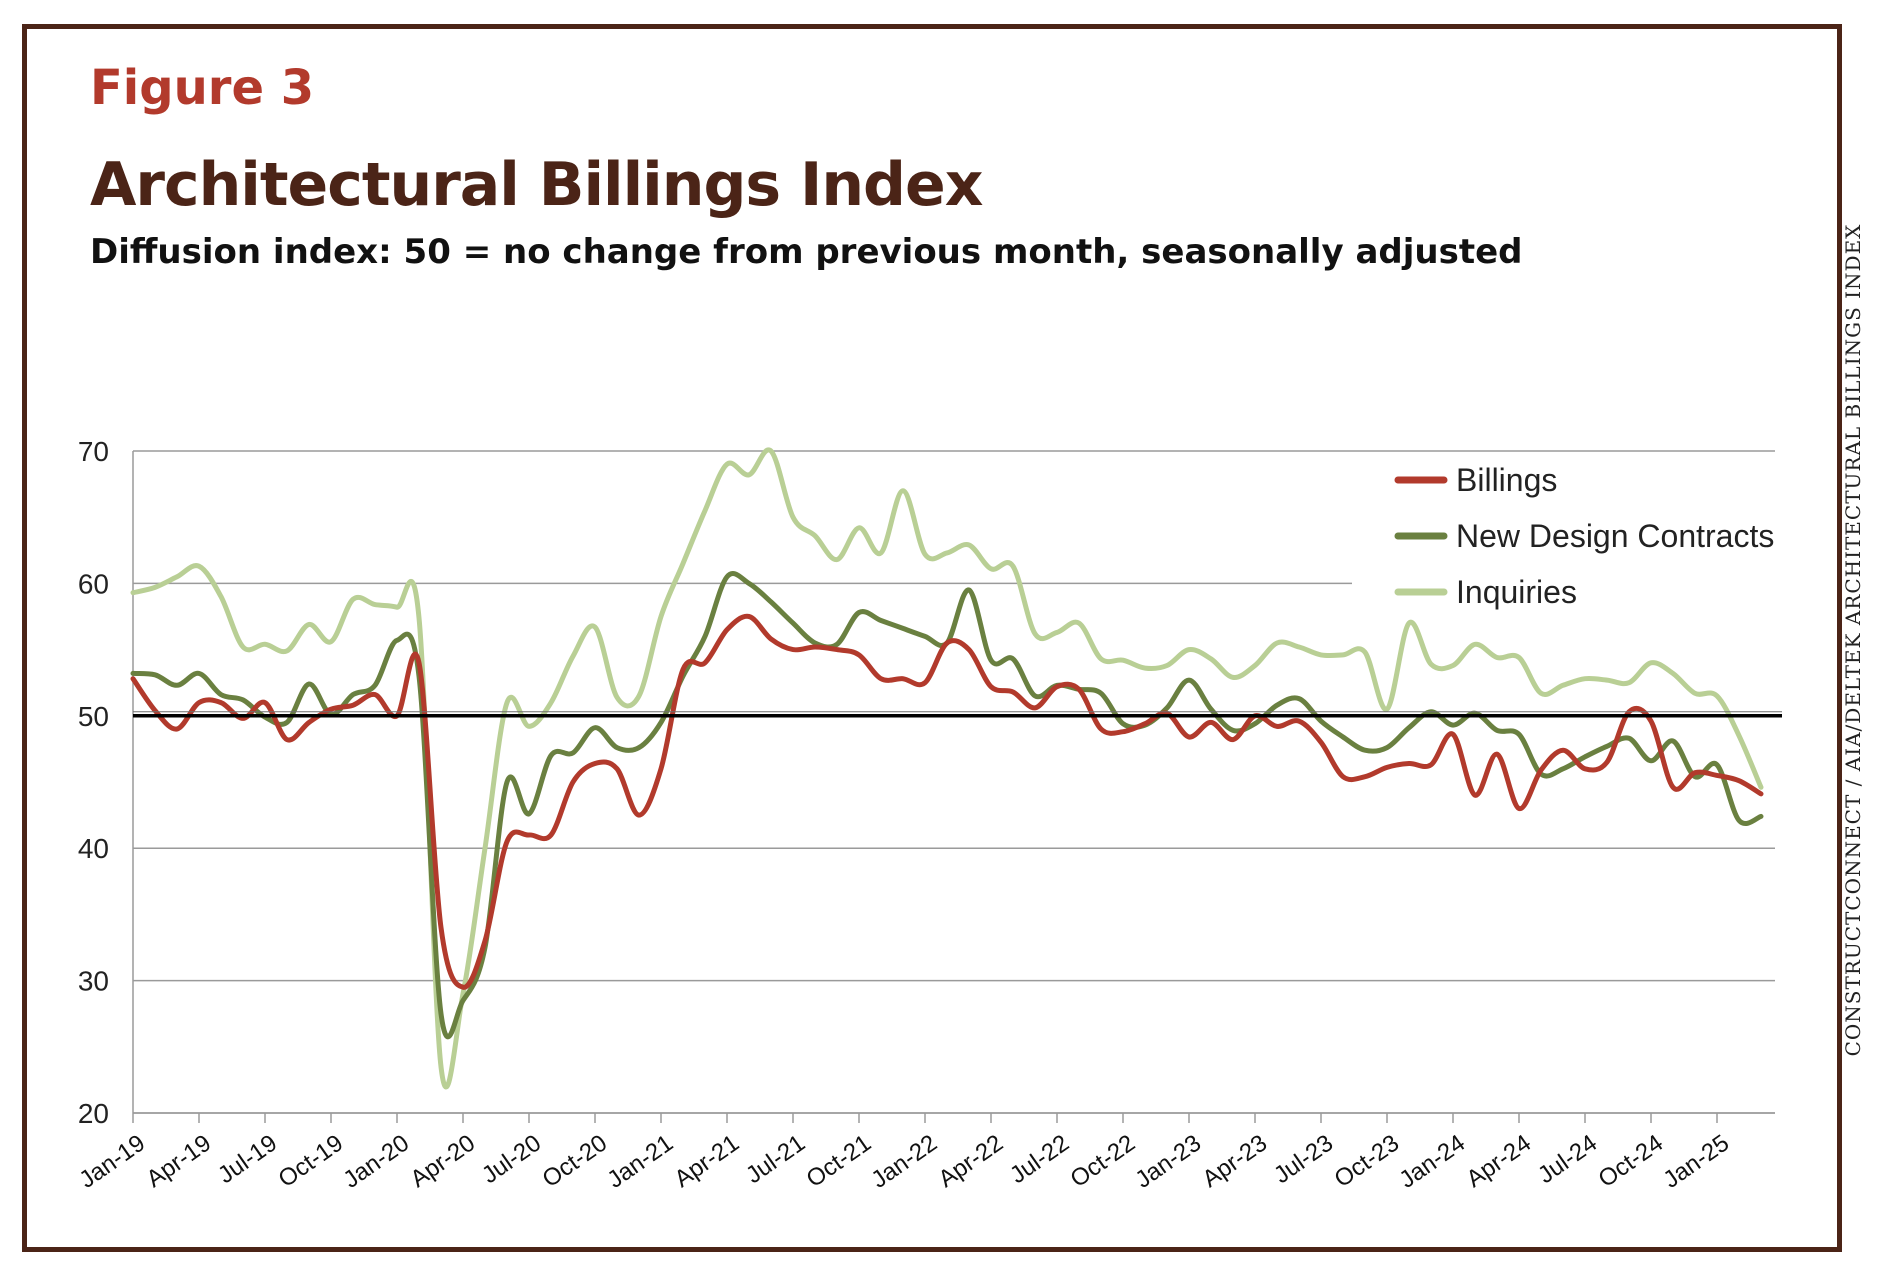  Describe the element at coordinates (443, 1161) in the screenshot. I see `x-tick-label: Apr-20` at that location.